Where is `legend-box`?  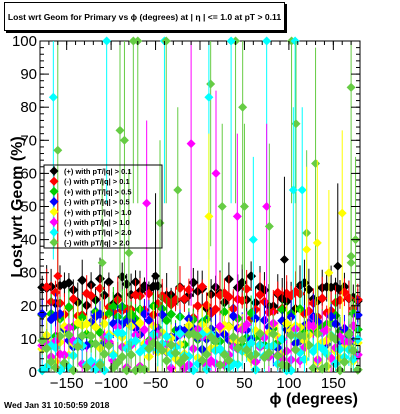
legend-box is located at coordinates (103, 206).